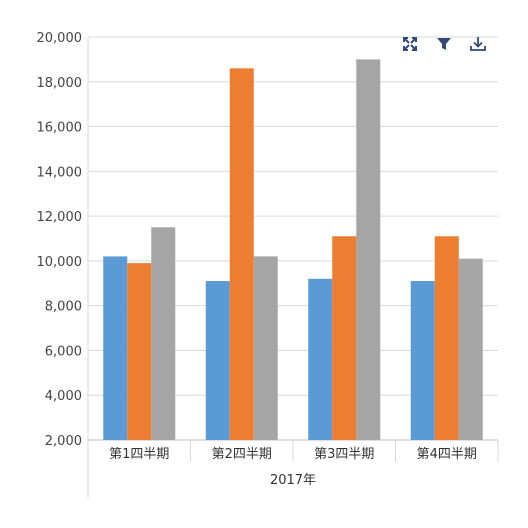  Describe the element at coordinates (60, 83) in the screenshot. I see `y-tick-label: 18,000` at that location.